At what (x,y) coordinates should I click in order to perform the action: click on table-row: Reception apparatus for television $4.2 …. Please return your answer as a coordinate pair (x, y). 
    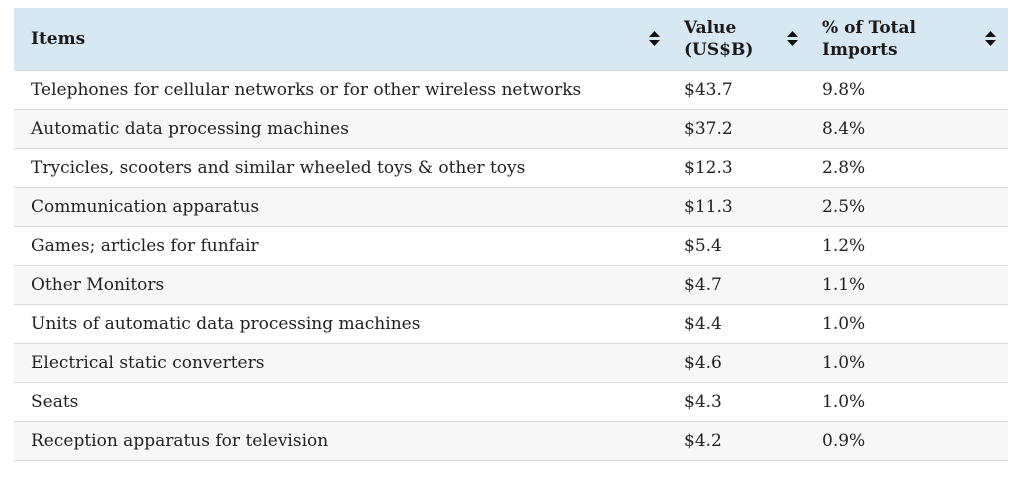
    Looking at the image, I should click on (511, 441).